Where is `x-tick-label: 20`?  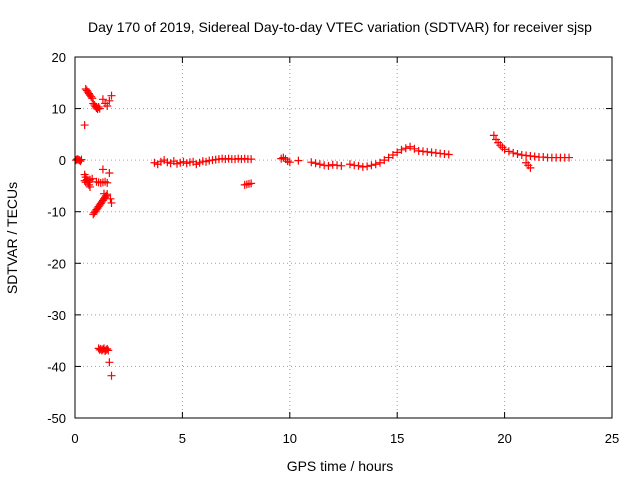 x-tick-label: 20 is located at coordinates (504, 438).